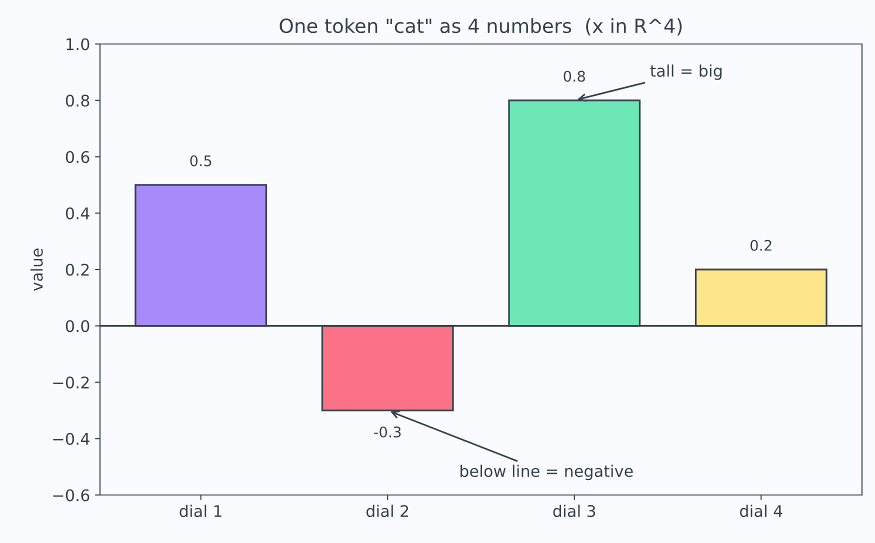 Image resolution: width=875 pixels, height=543 pixels. Describe the element at coordinates (574, 76) in the screenshot. I see `data-label: 0.8` at that location.